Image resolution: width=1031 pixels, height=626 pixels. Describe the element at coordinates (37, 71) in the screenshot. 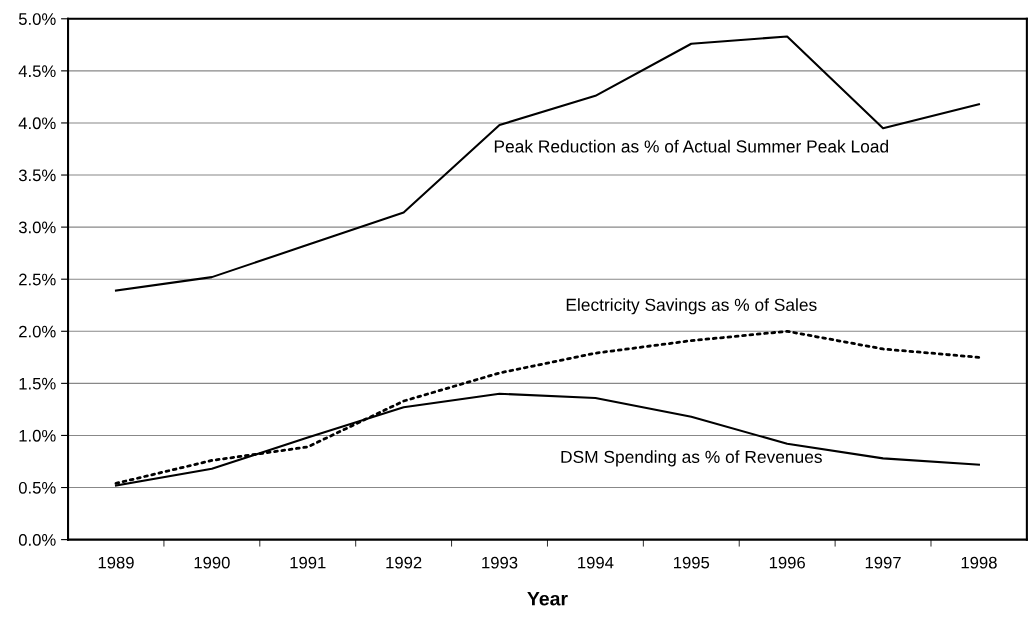

I see `y-tick-label: 4.5%` at that location.